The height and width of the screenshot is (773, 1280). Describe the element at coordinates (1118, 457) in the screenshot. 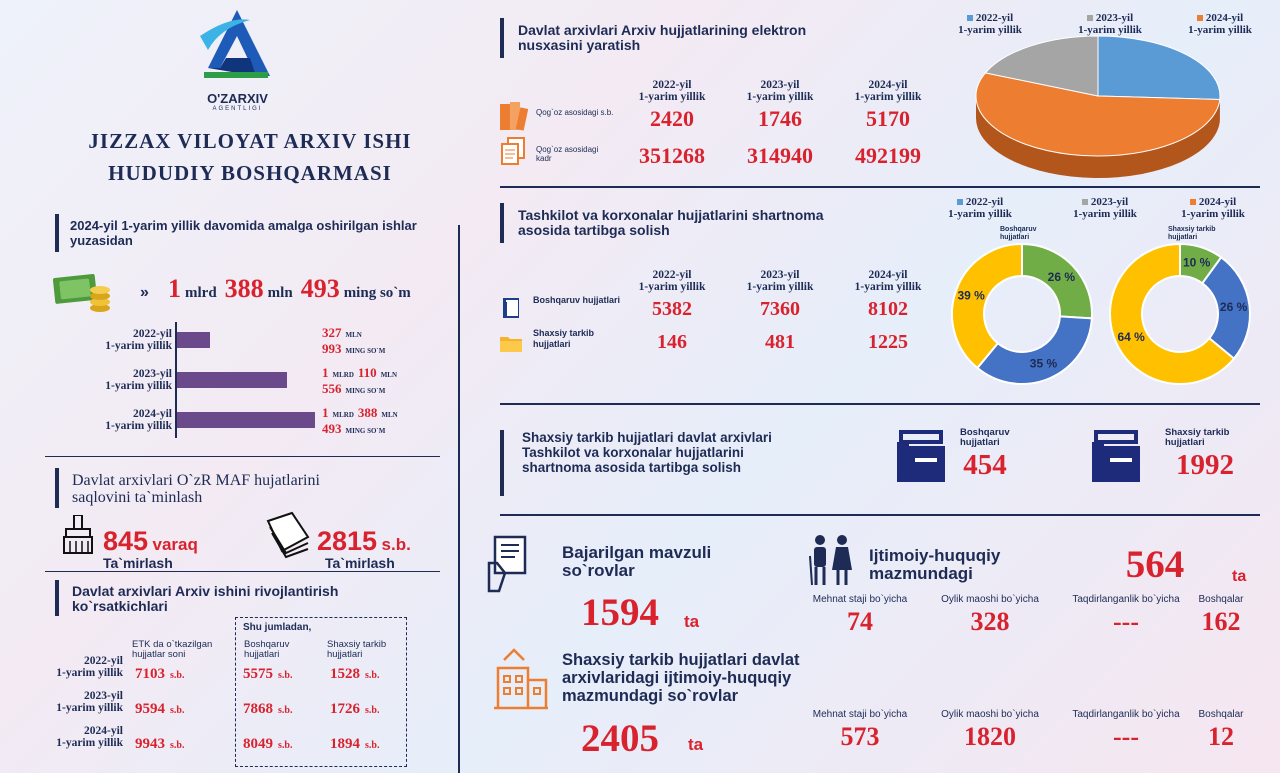

I see `archive-box-icon-b` at that location.